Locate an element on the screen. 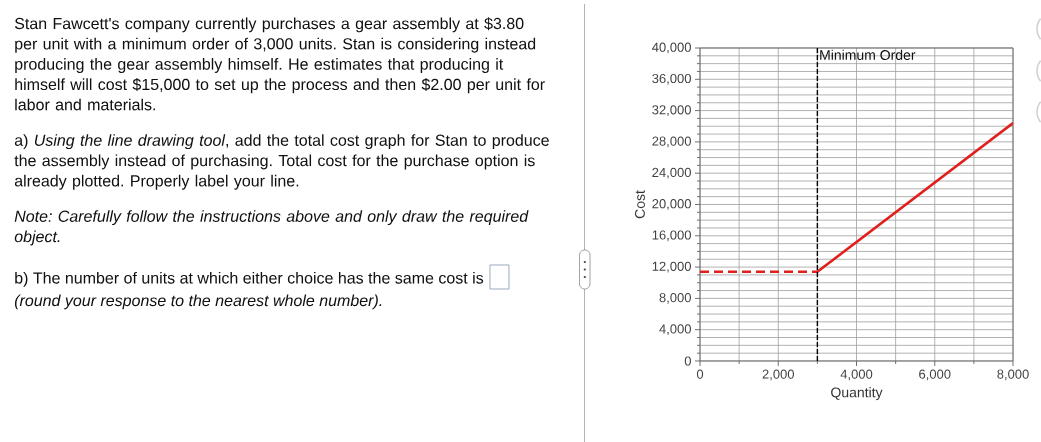  y-tick-label: 12,000 is located at coordinates (671, 267).